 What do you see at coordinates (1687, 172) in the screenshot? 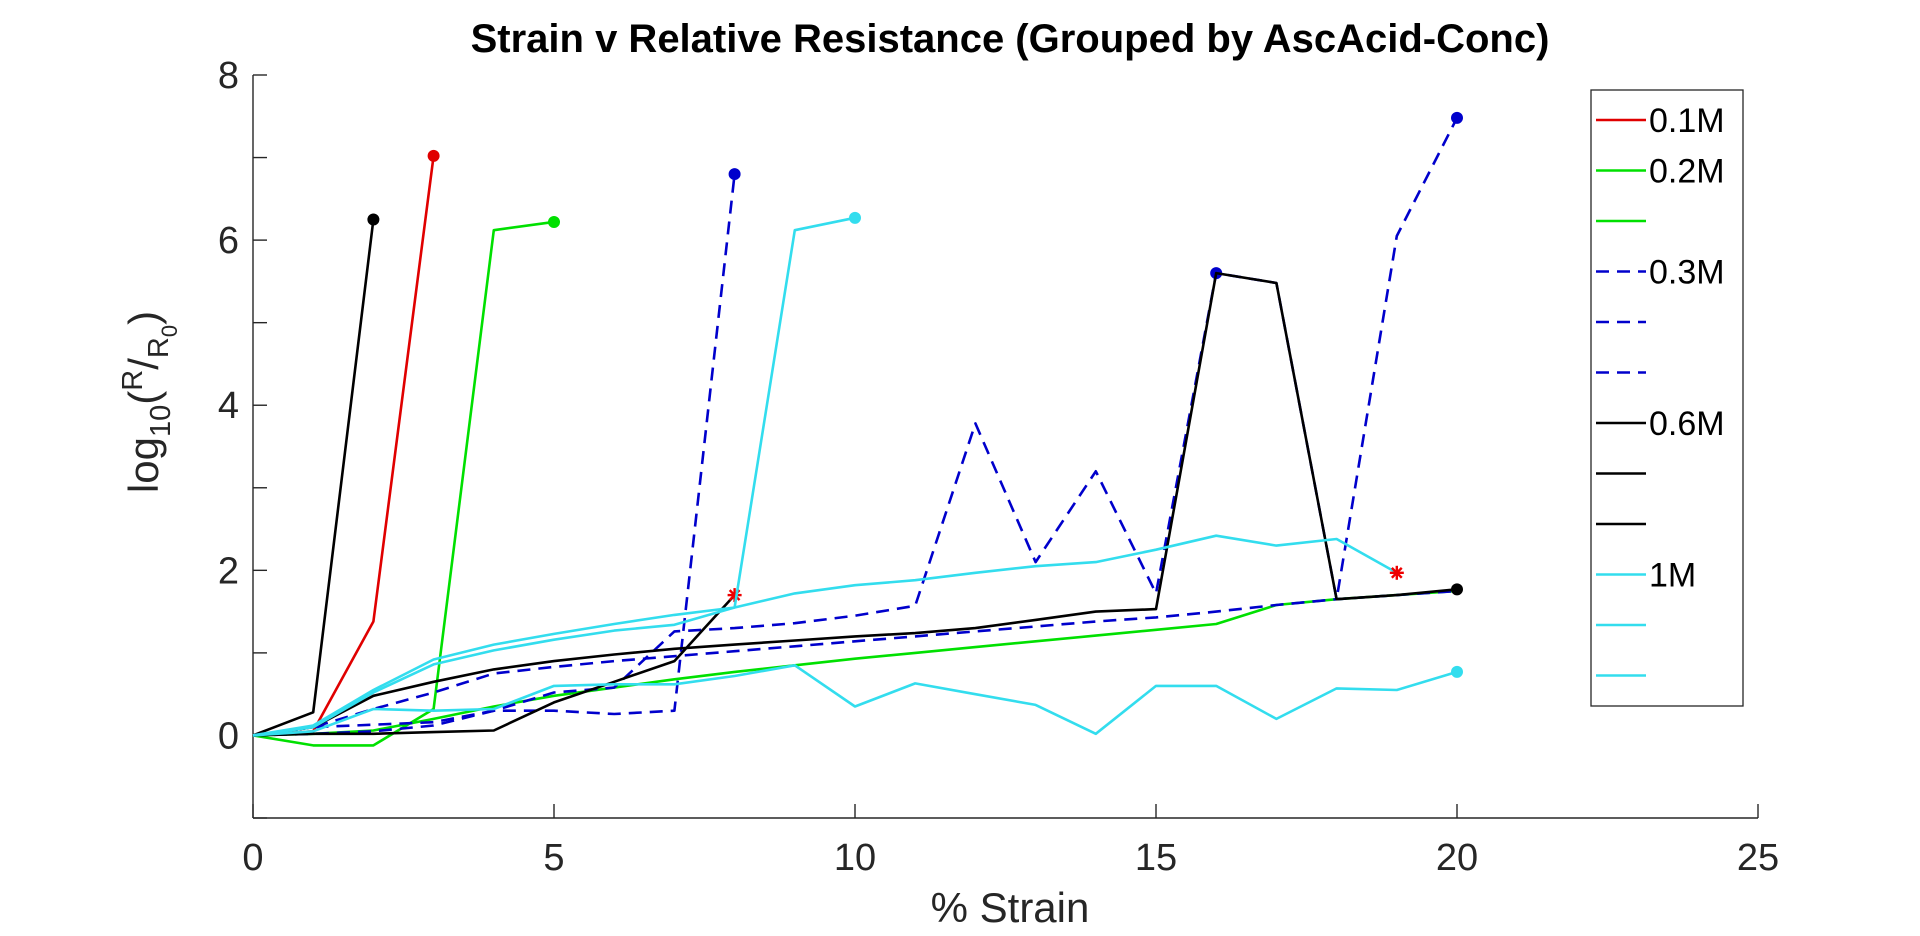
I see `legend-label: 0.2M` at bounding box center [1687, 172].